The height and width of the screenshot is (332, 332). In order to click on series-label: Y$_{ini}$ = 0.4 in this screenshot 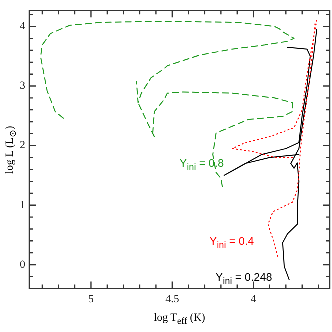, I will do `click(232, 243)`.